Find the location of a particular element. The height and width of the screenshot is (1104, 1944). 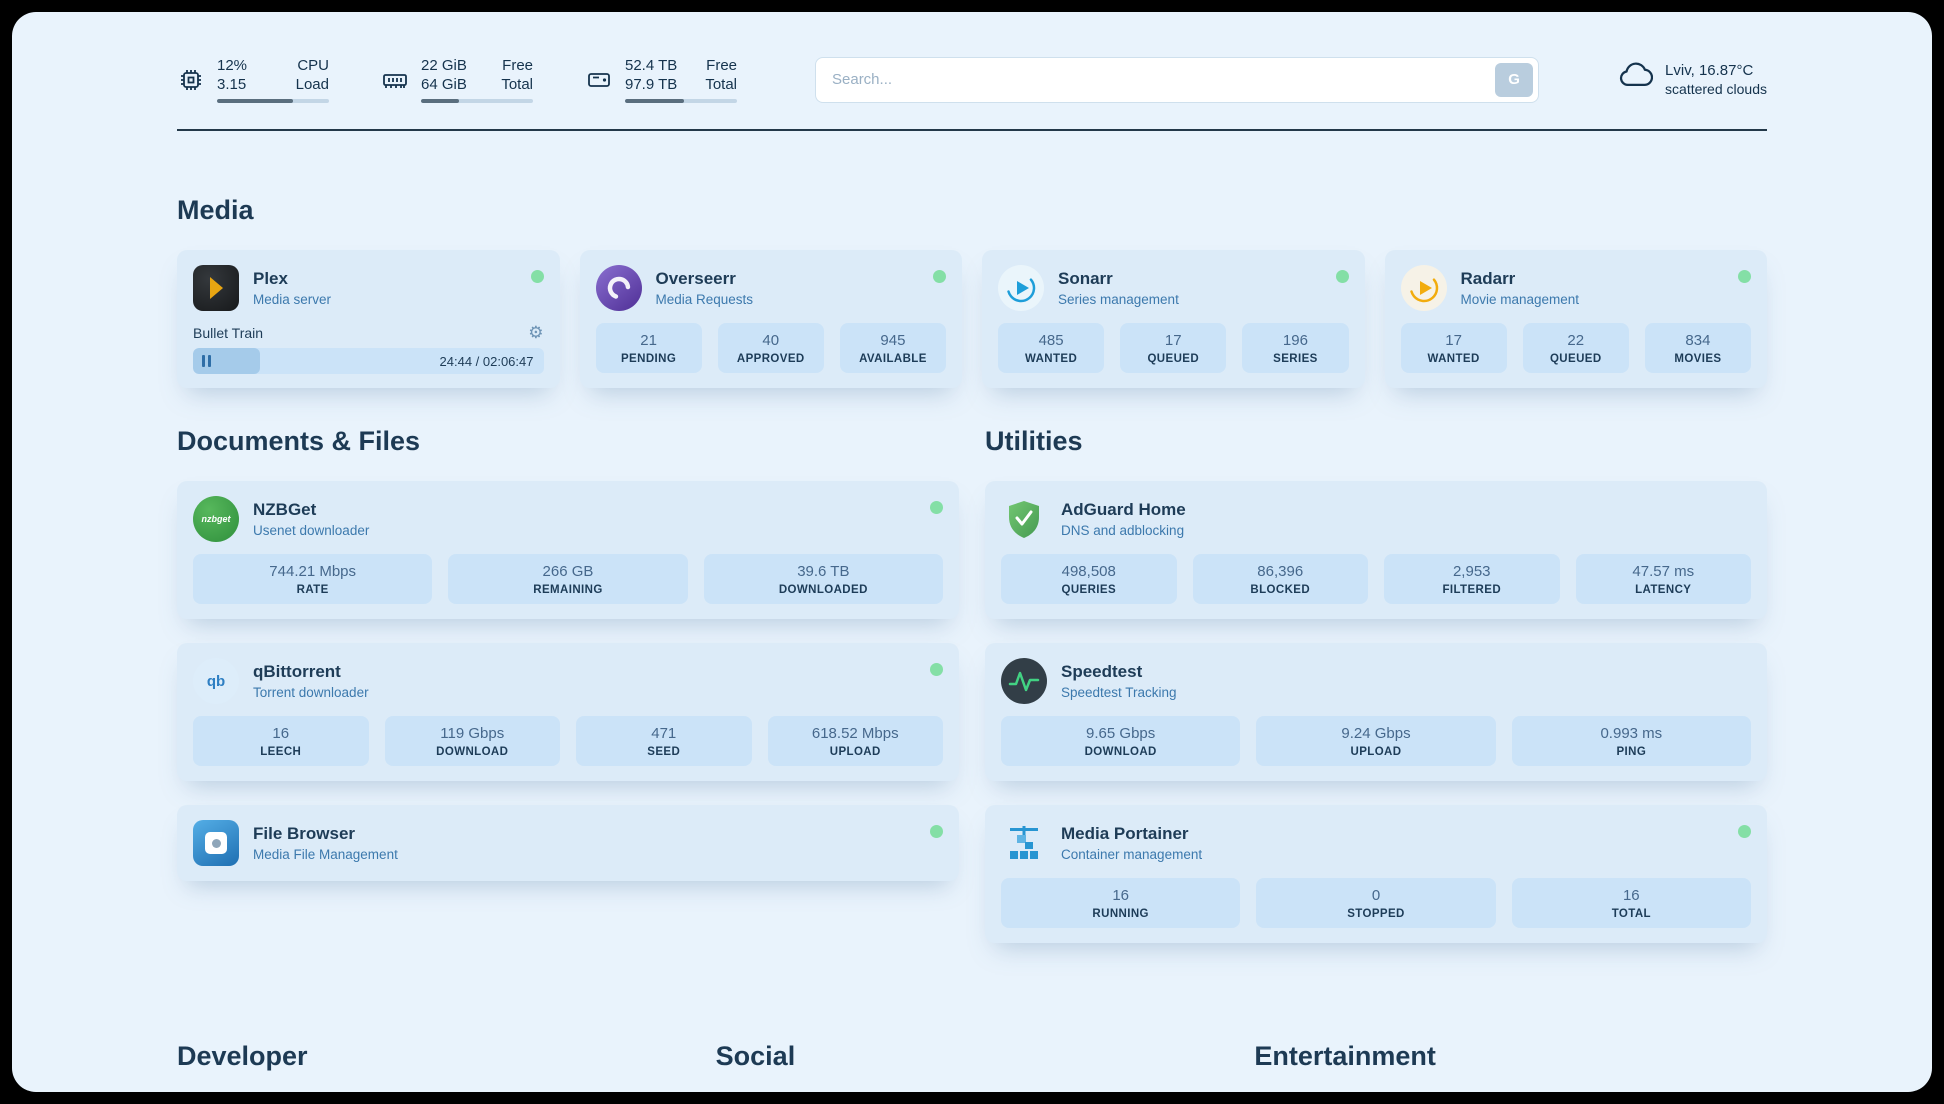

service-subtitle: Movie management is located at coordinates (1520, 299).